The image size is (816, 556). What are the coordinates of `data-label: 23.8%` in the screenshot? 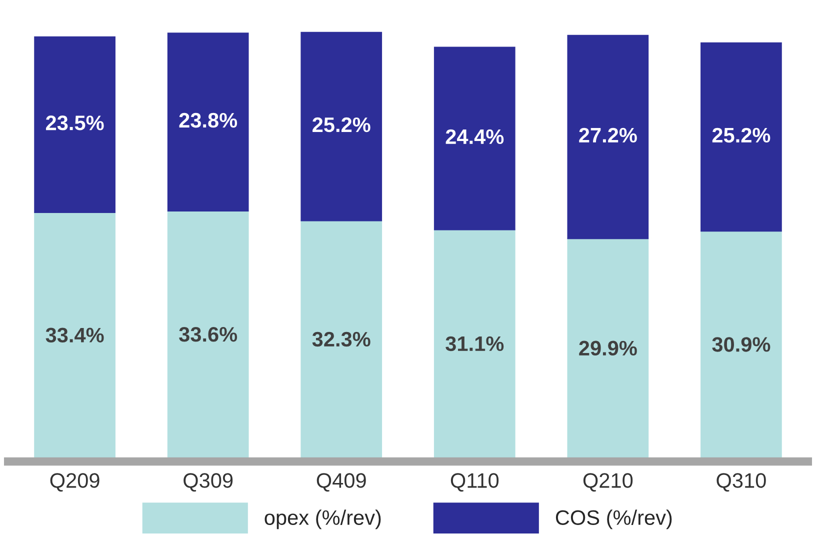 It's located at (208, 120).